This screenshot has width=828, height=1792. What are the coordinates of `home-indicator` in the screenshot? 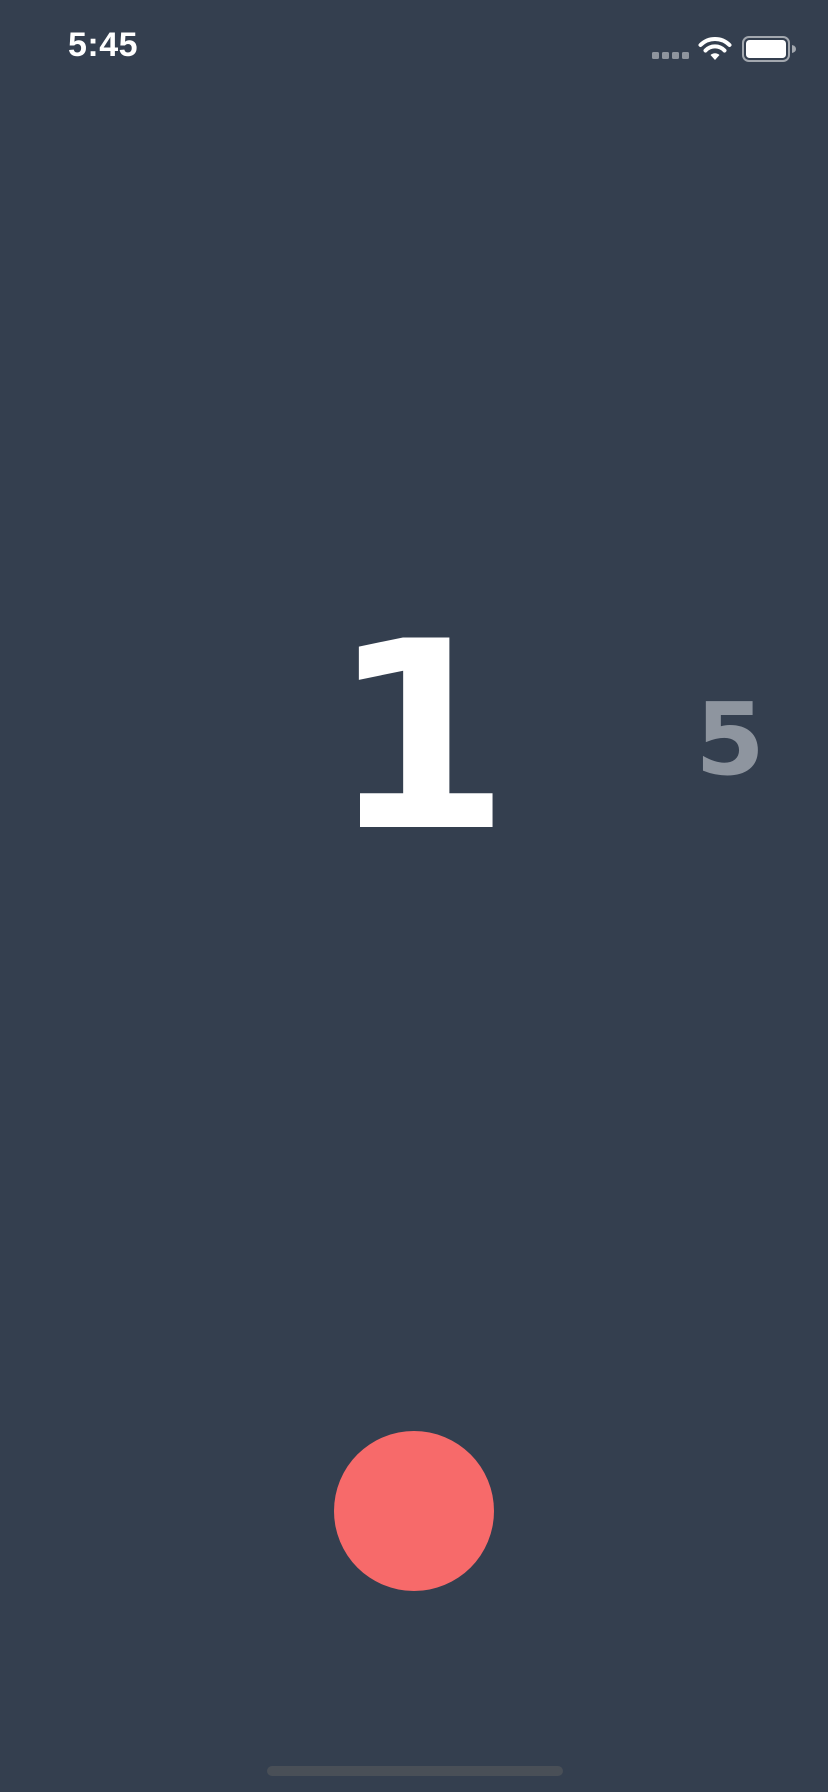 It's located at (415, 1771).